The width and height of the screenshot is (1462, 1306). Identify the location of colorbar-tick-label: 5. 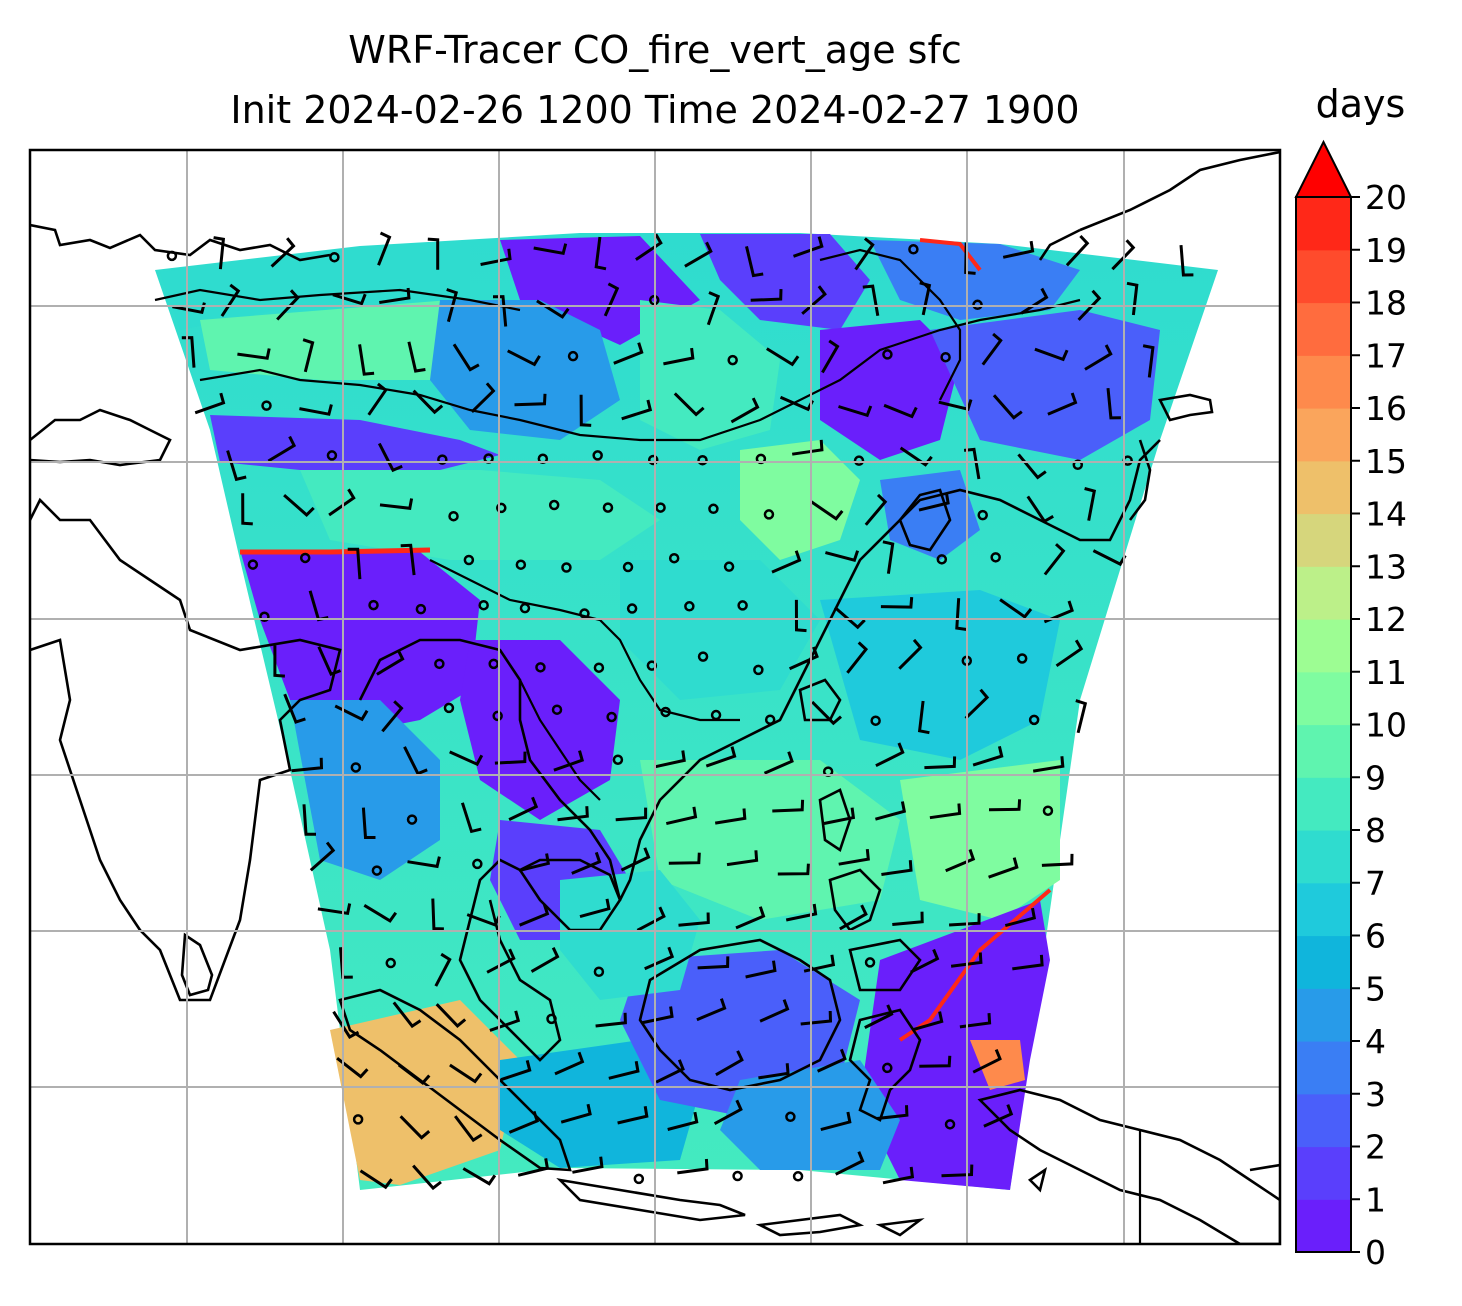
(1375, 988).